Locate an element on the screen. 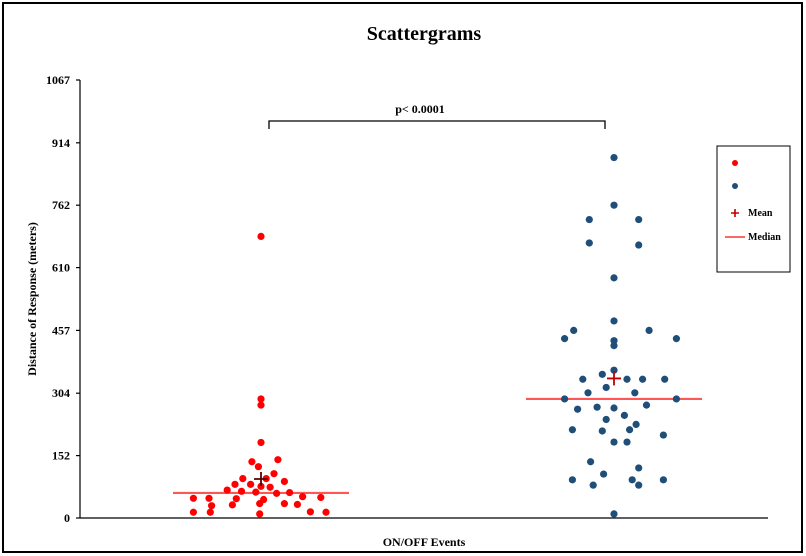 The image size is (806, 556). legend: Mean Median is located at coordinates (753, 209).